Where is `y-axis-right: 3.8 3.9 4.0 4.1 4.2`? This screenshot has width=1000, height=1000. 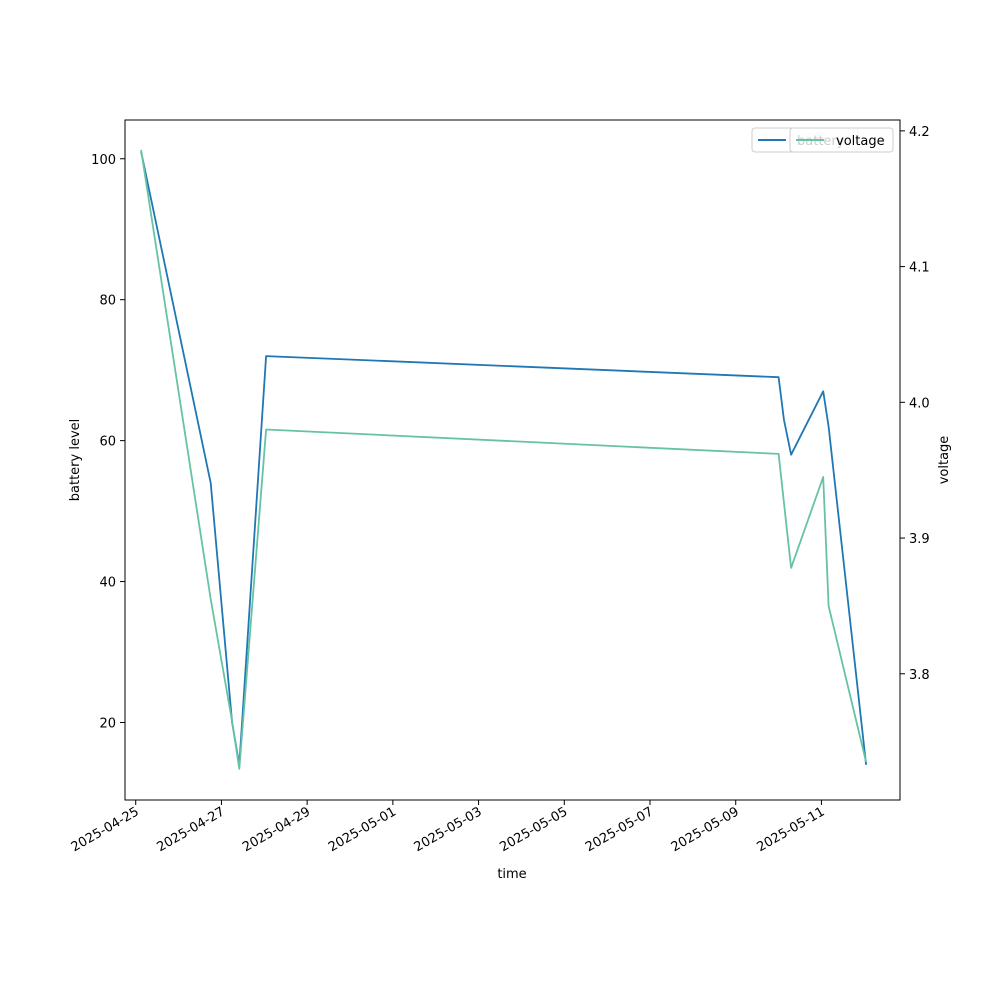
y-axis-right: 3.8 3.9 4.0 4.1 4.2 is located at coordinates (915, 404).